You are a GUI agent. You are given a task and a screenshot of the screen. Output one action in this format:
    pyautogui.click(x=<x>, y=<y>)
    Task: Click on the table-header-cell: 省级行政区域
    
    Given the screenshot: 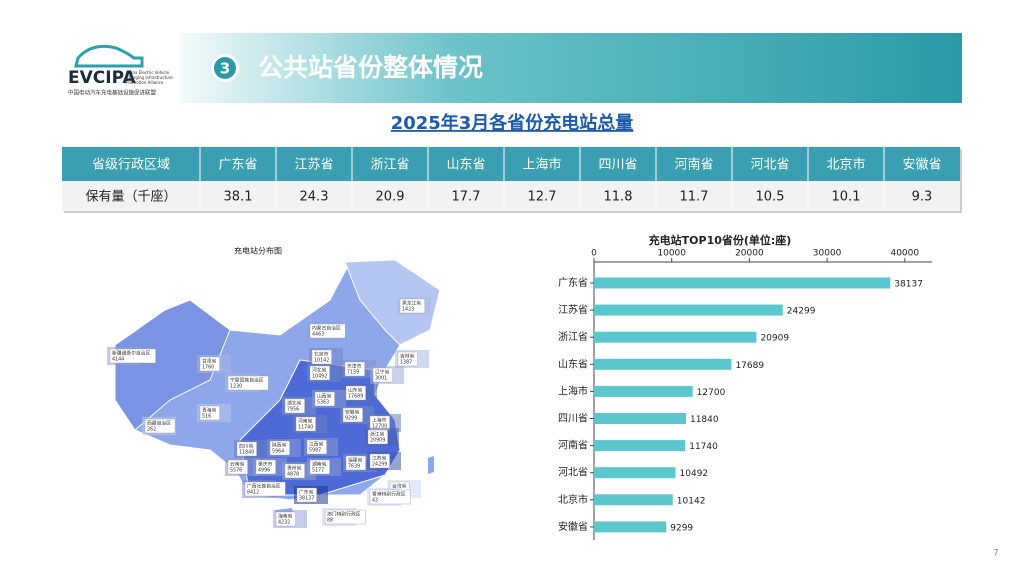 What is the action you would take?
    pyautogui.click(x=131, y=165)
    